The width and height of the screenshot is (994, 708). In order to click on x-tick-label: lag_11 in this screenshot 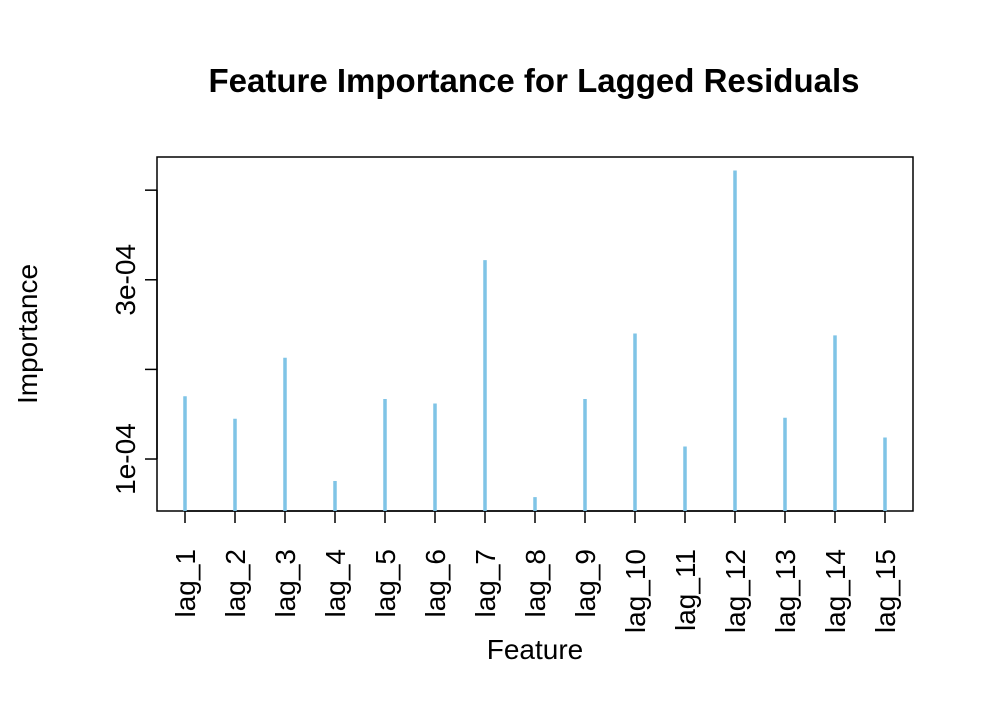, I will do `click(685, 590)`.